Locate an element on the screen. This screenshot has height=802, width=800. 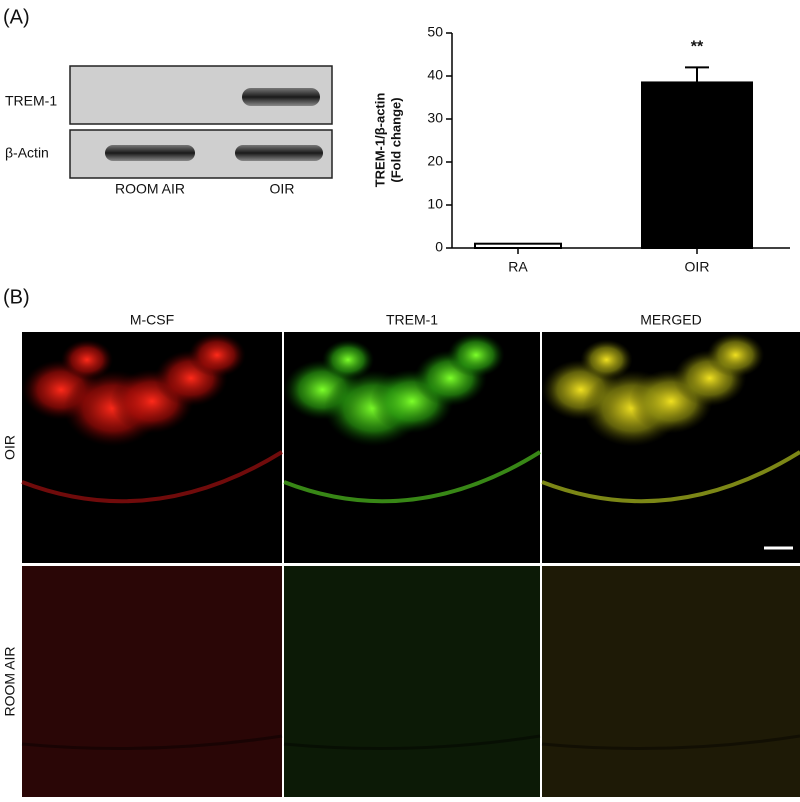
y-axis-label: TREM-1/β-actin is located at coordinates (379, 140).